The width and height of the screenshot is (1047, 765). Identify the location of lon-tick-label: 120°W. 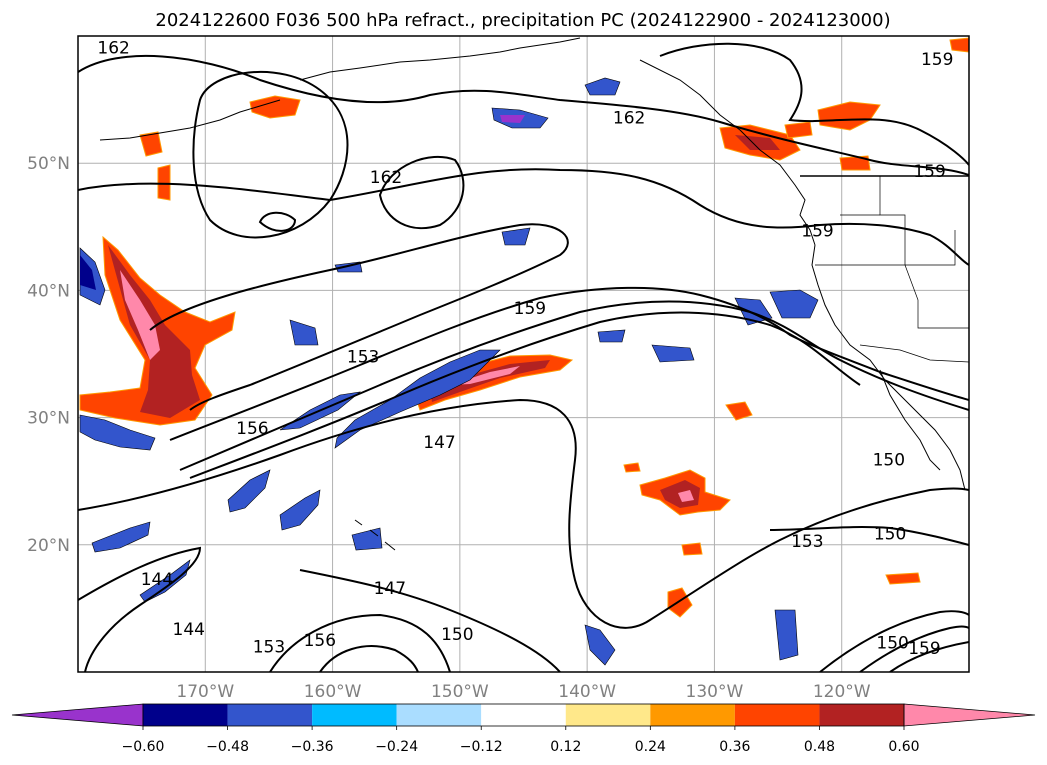
(842, 692).